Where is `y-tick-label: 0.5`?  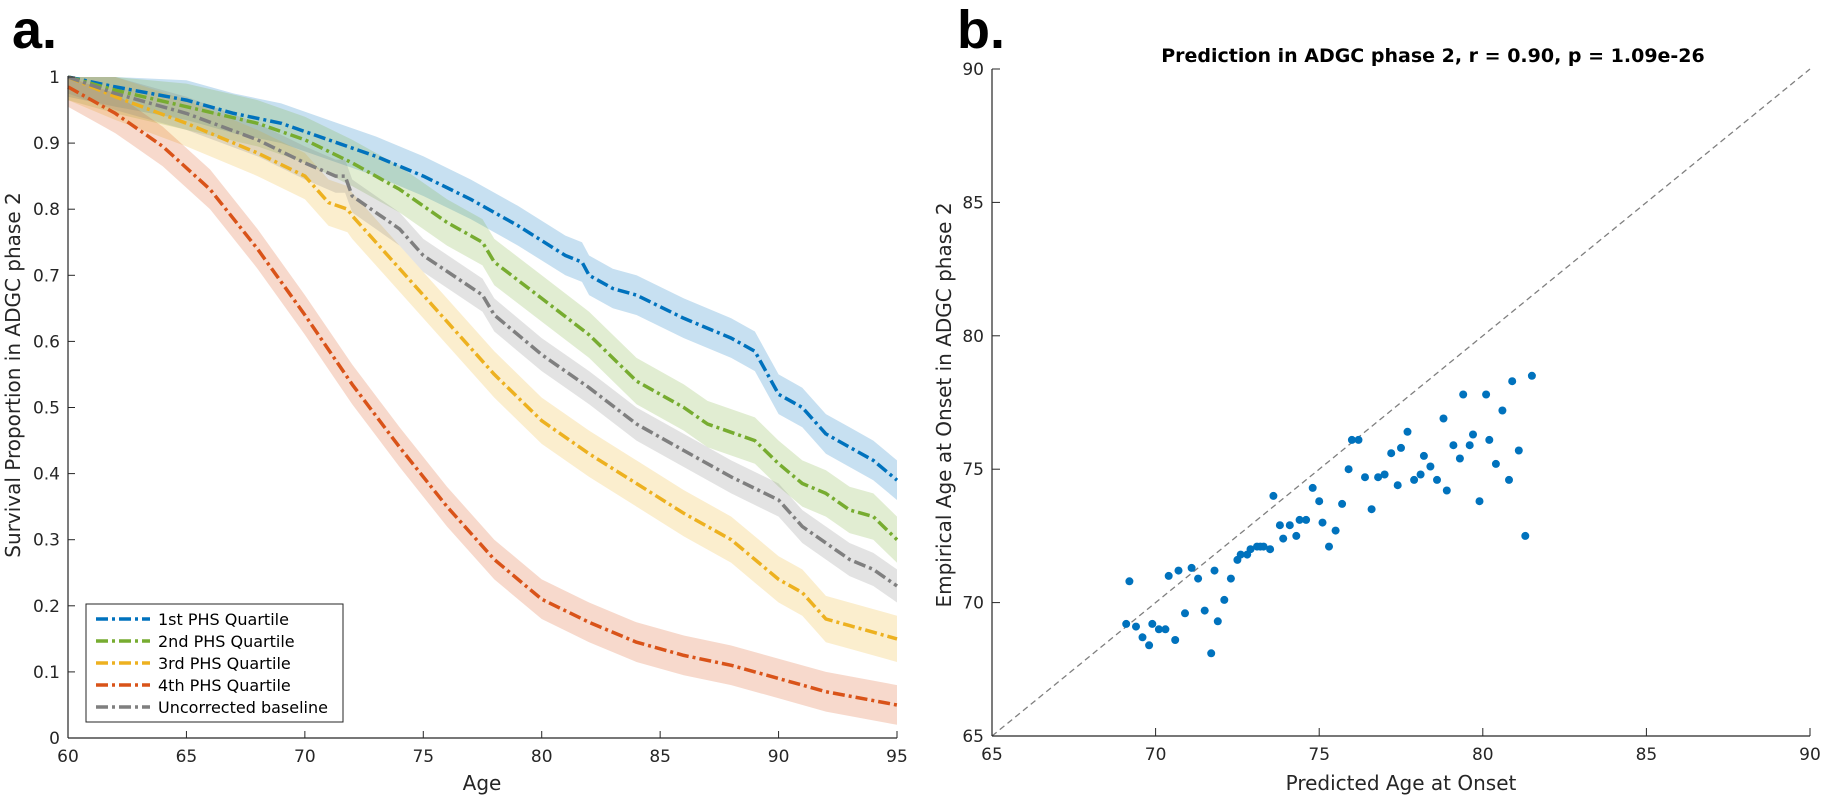
y-tick-label: 0.5 is located at coordinates (46, 409).